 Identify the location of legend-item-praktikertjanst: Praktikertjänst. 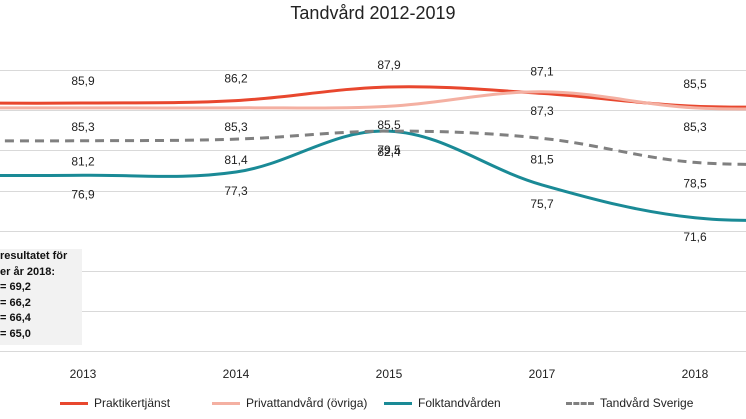
(115, 403).